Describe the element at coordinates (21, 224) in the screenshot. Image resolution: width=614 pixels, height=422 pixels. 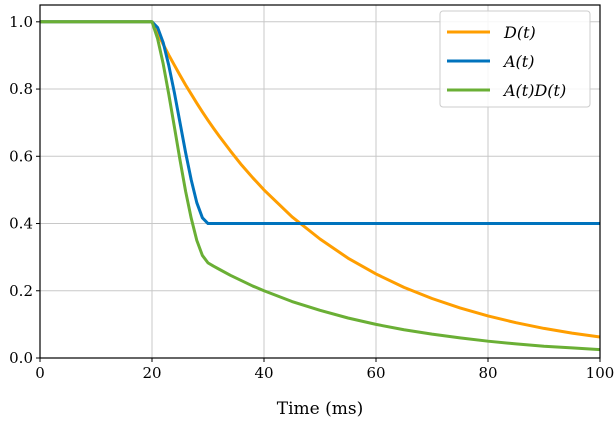
I see `y-tick-label: 0.4` at that location.